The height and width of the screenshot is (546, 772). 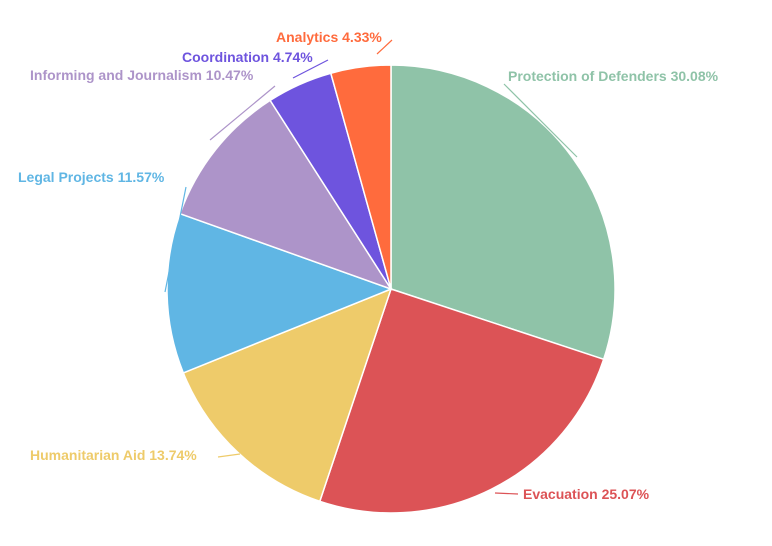 I want to click on leader-line-legal-projects, so click(x=175, y=239).